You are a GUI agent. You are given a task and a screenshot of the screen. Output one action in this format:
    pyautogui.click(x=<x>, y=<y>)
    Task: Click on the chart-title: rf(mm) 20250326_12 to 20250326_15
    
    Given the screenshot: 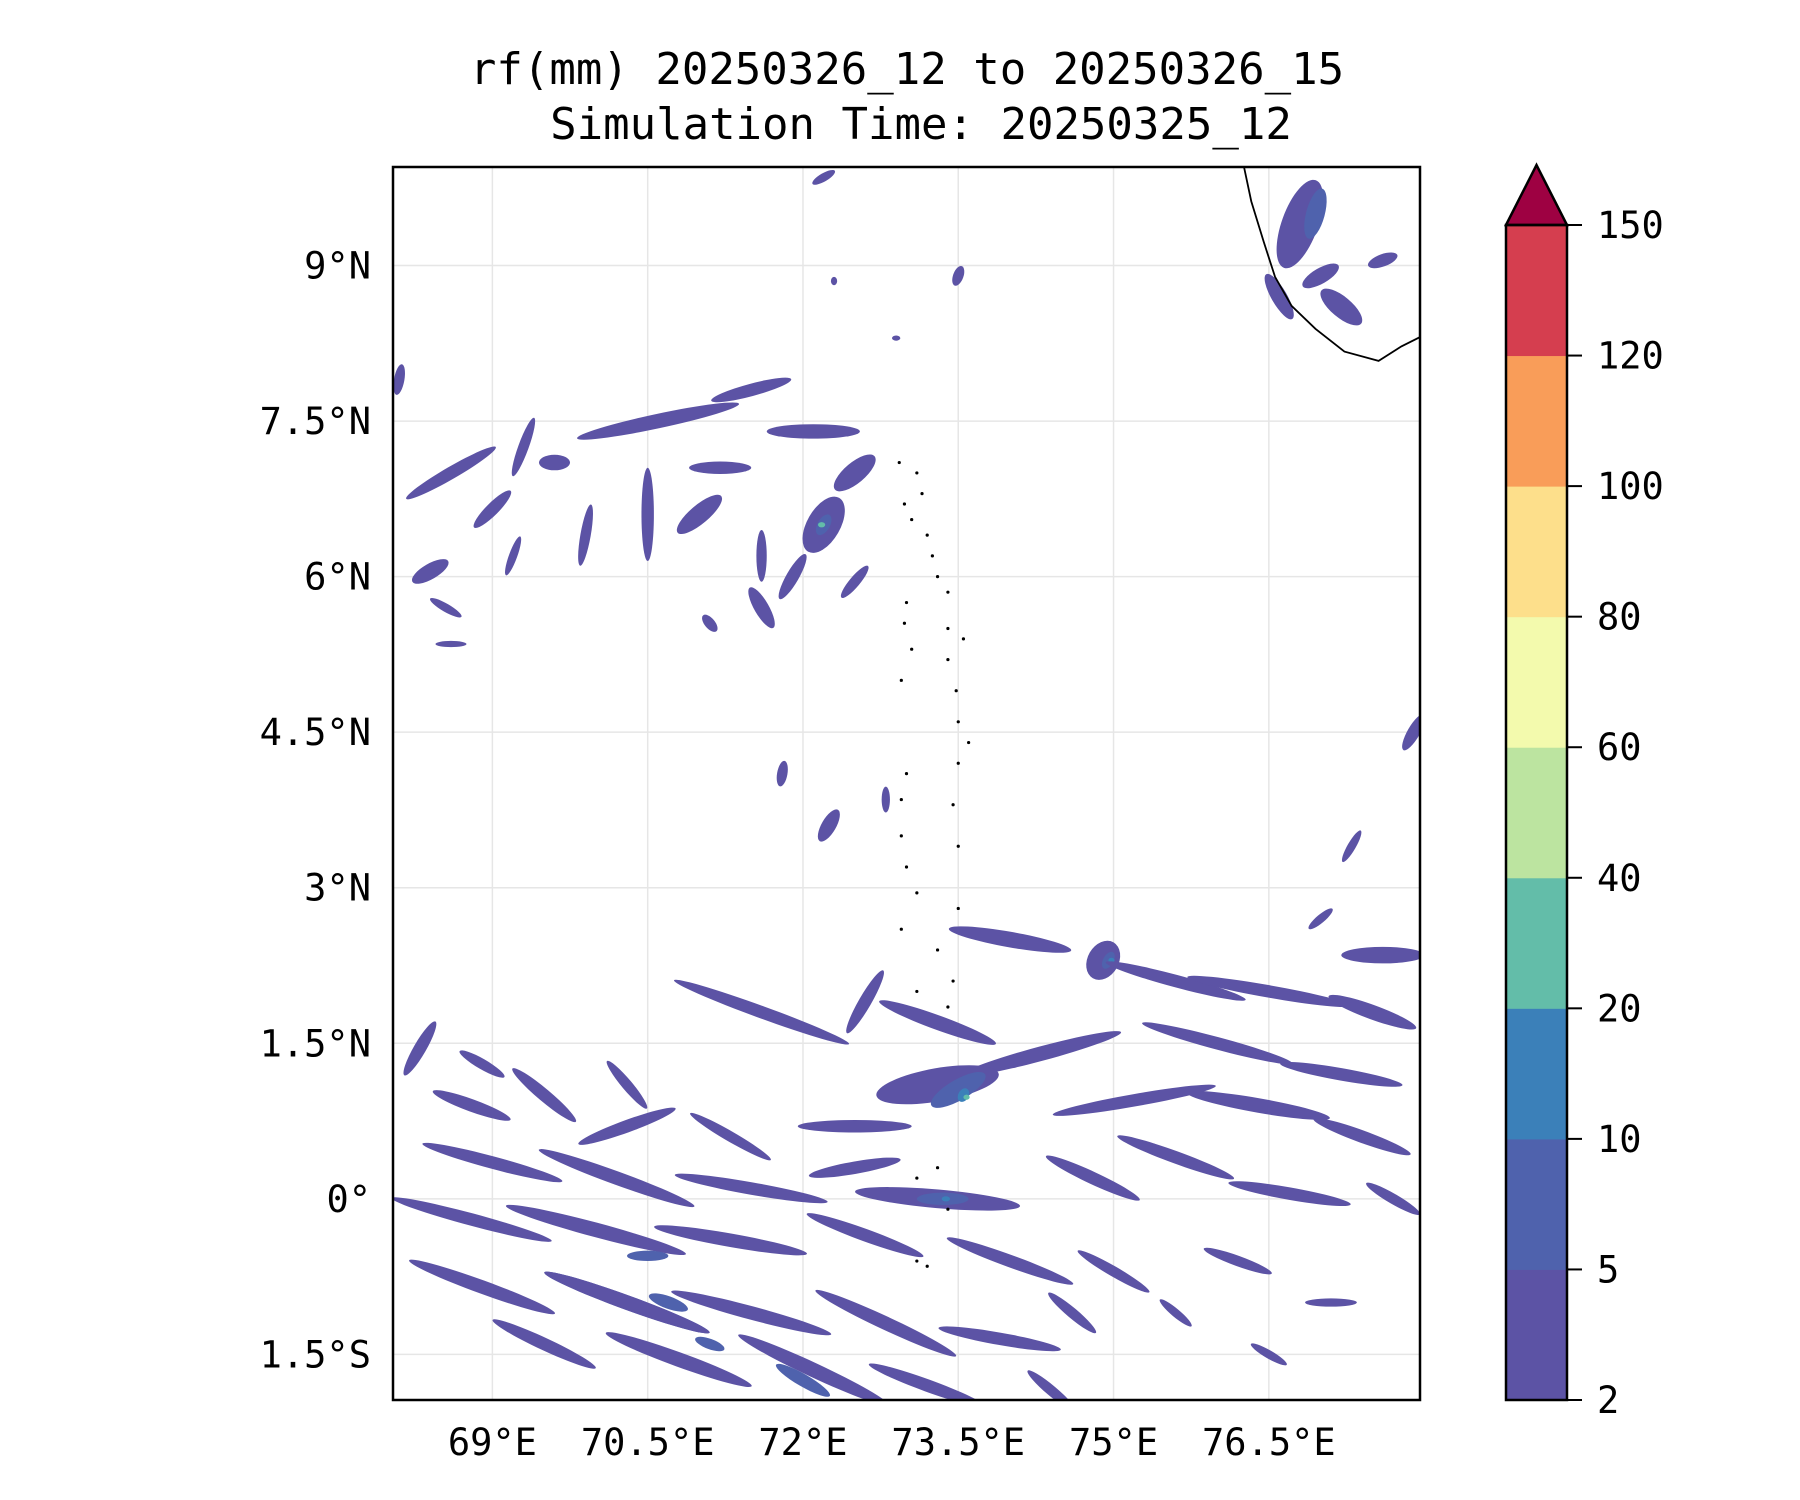 What is the action you would take?
    pyautogui.click(x=907, y=69)
    